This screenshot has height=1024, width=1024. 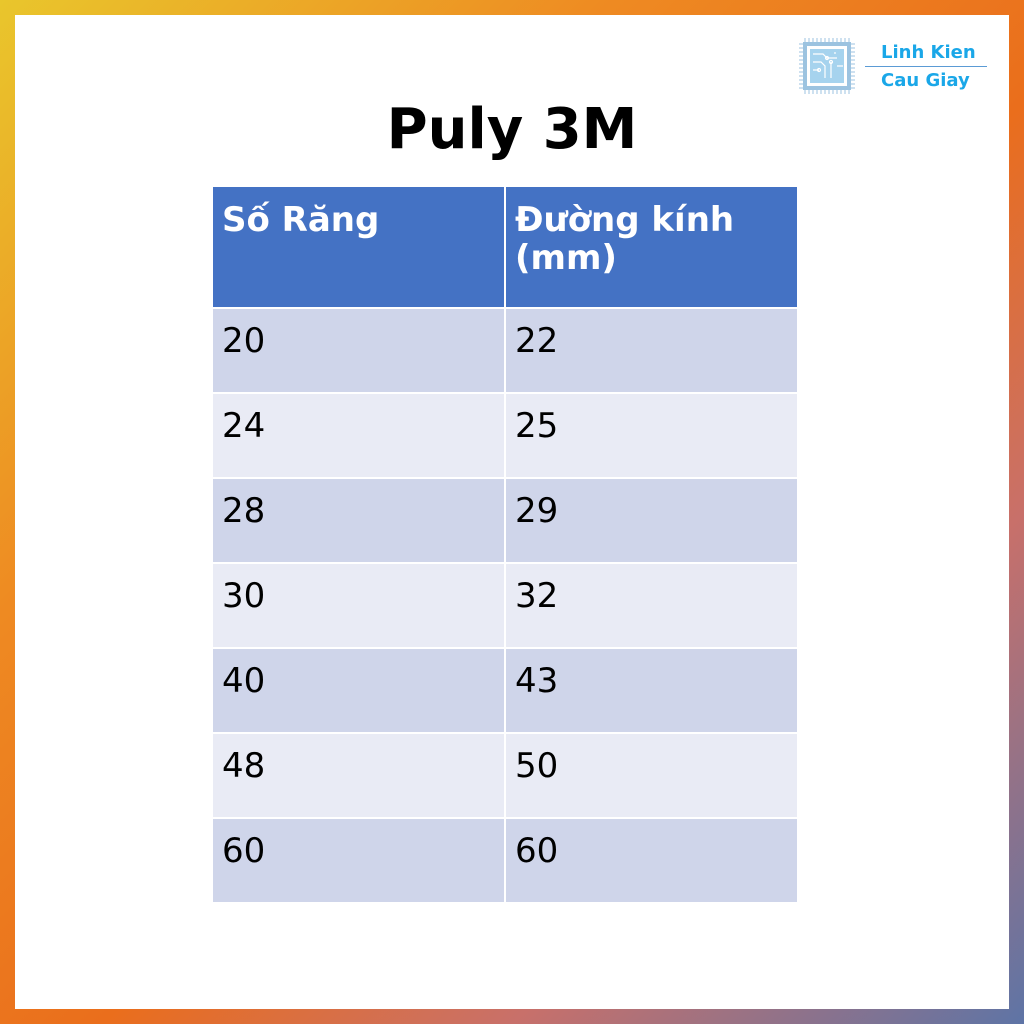 What do you see at coordinates (928, 52) in the screenshot?
I see `brand-line1: Linh Kien` at bounding box center [928, 52].